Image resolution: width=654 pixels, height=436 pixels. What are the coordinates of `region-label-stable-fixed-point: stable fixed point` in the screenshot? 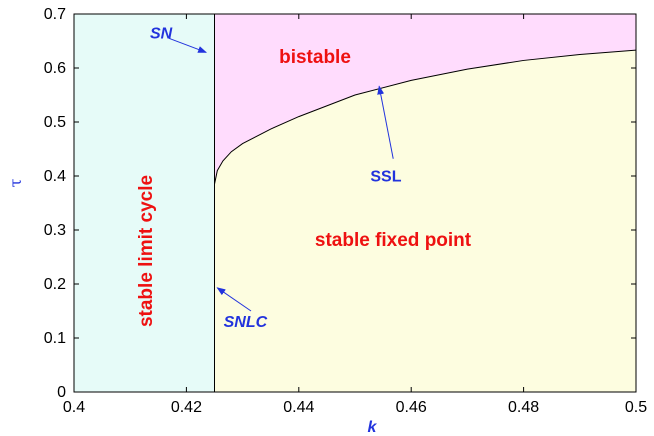 It's located at (393, 240).